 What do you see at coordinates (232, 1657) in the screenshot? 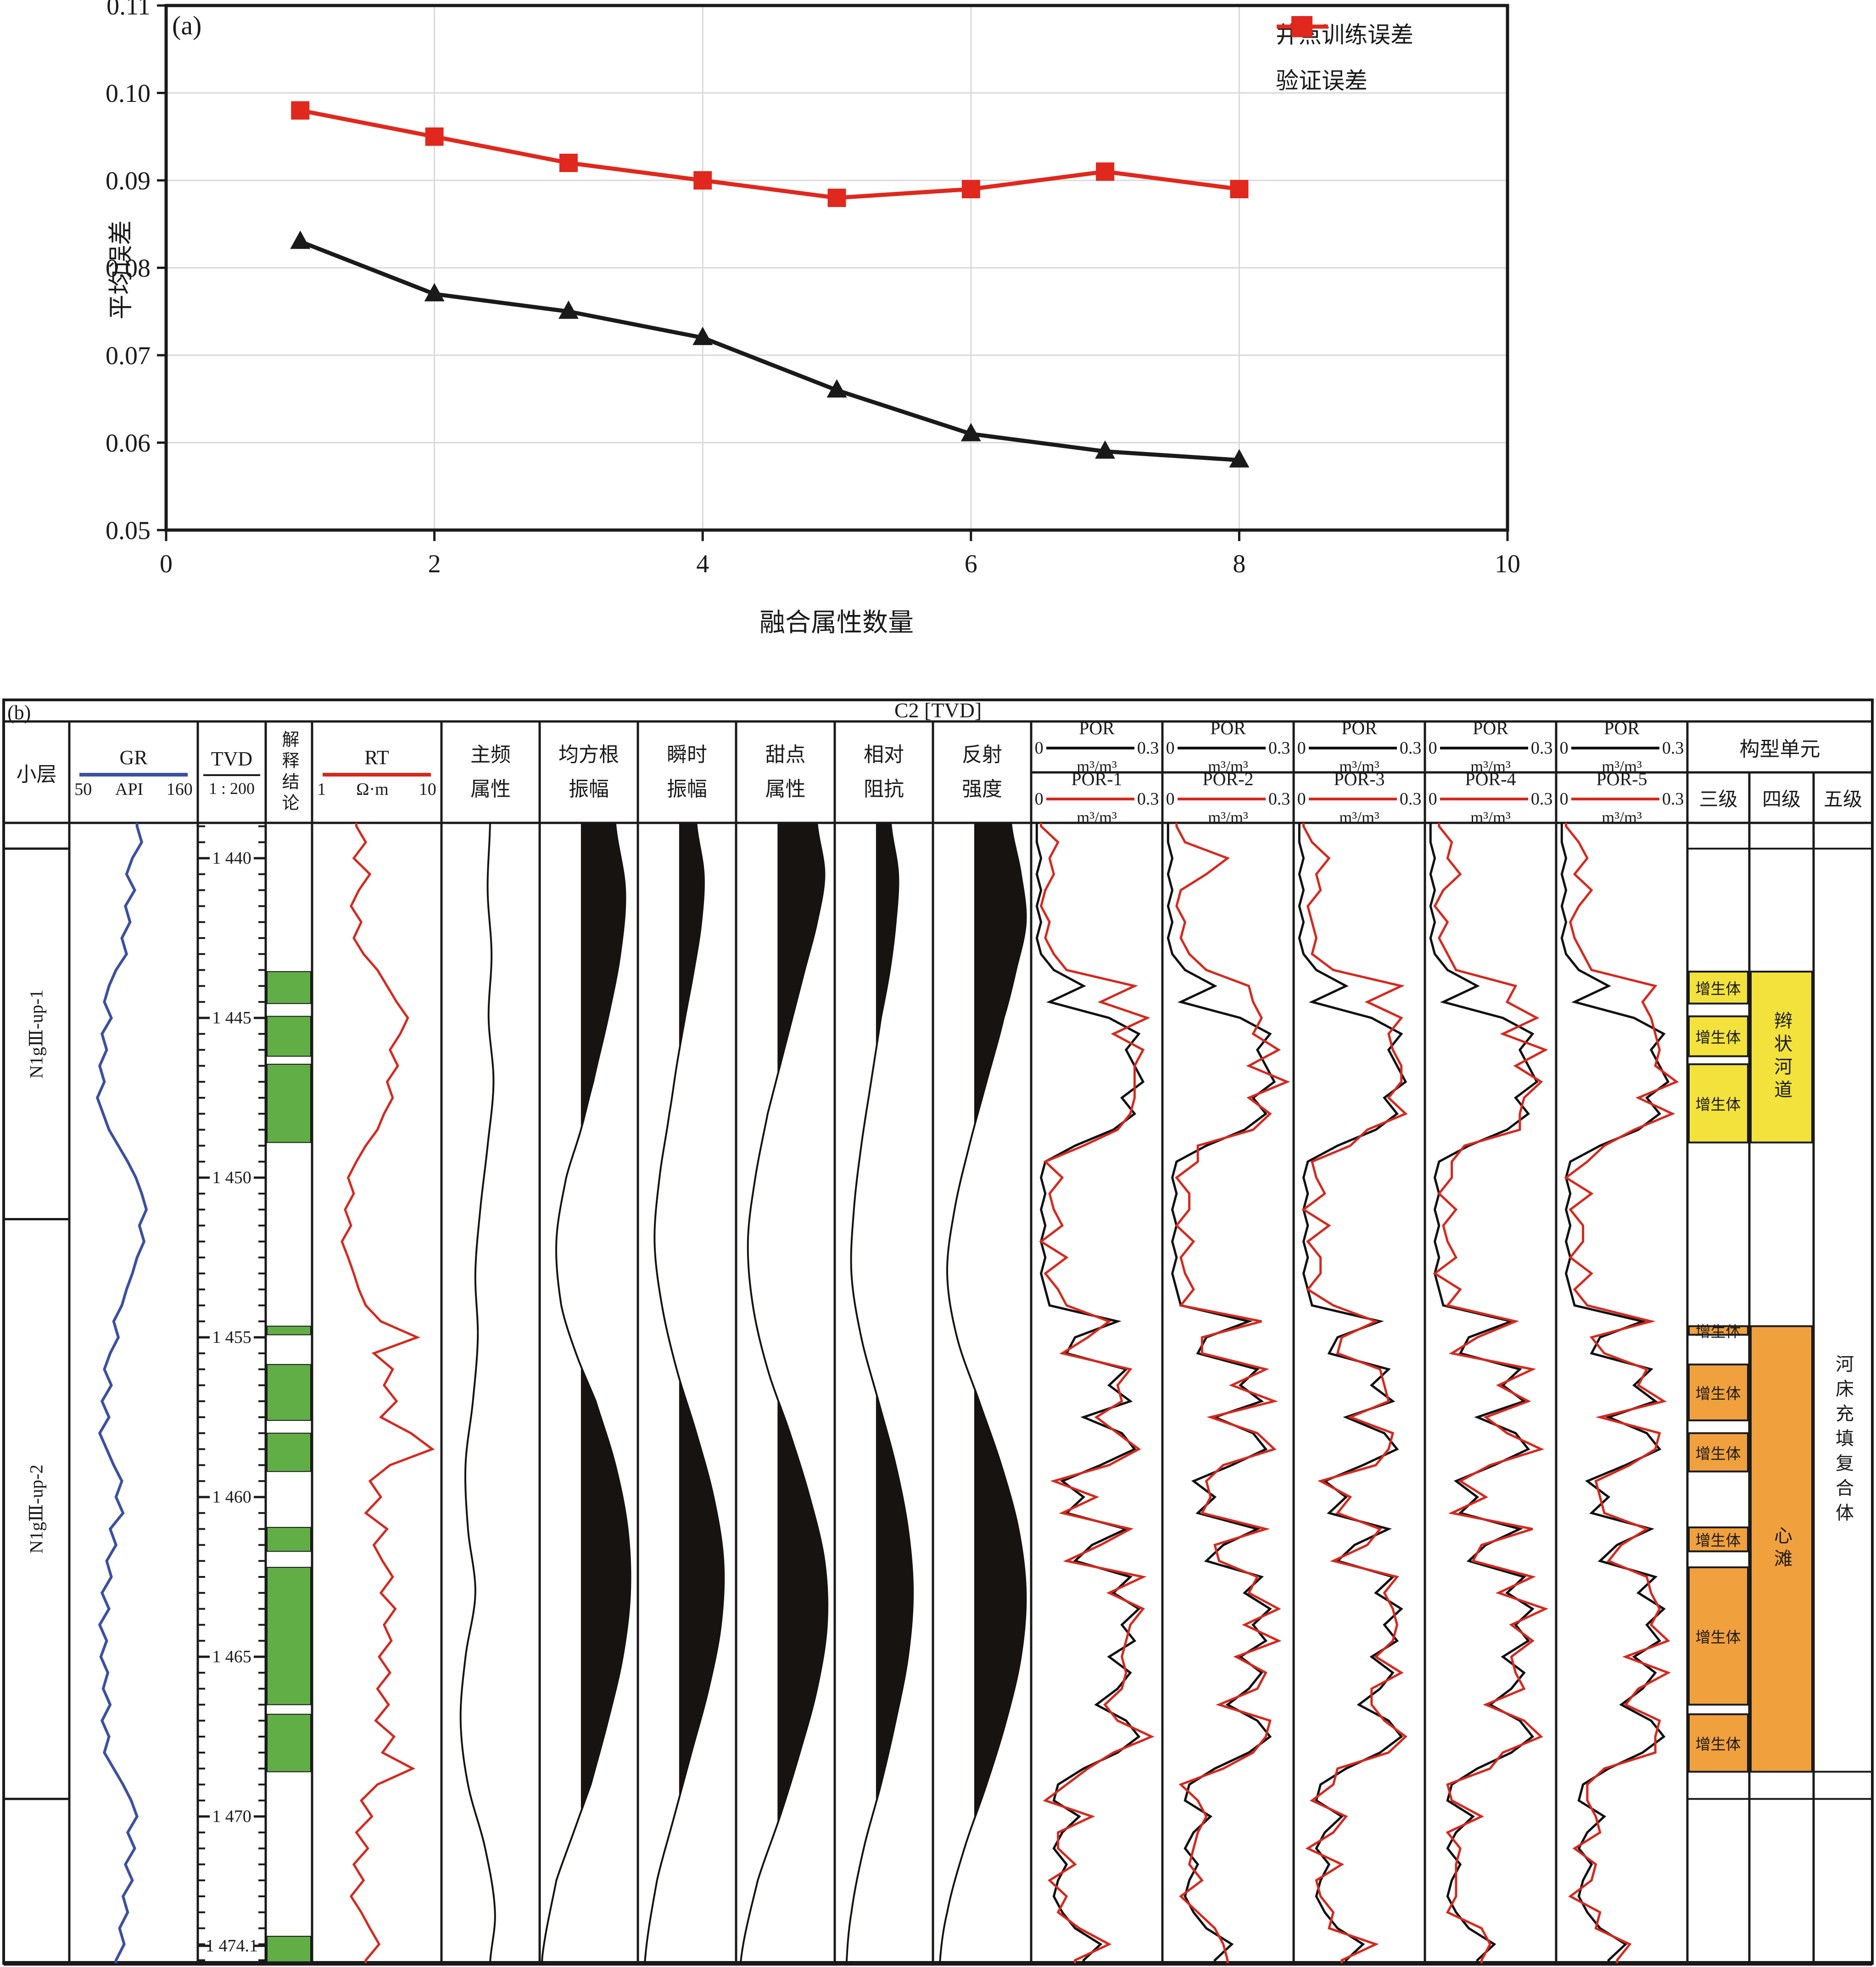
I see `depth-label: 1 465` at bounding box center [232, 1657].